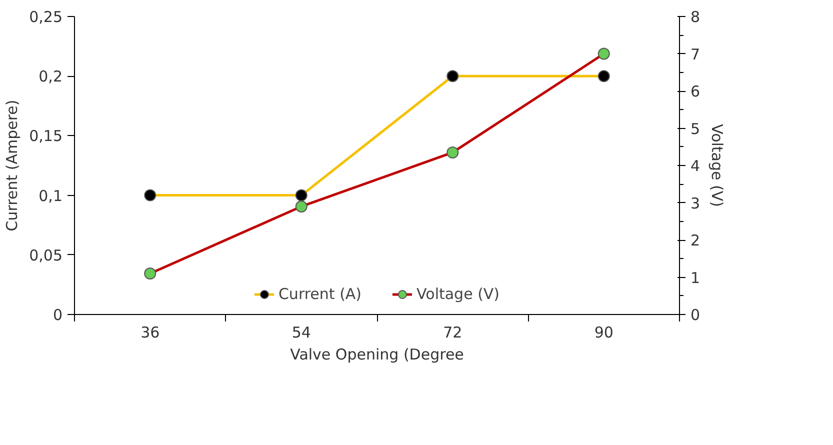 The height and width of the screenshot is (445, 833). Describe the element at coordinates (695, 54) in the screenshot. I see `y2-tick-label: 7` at that location.